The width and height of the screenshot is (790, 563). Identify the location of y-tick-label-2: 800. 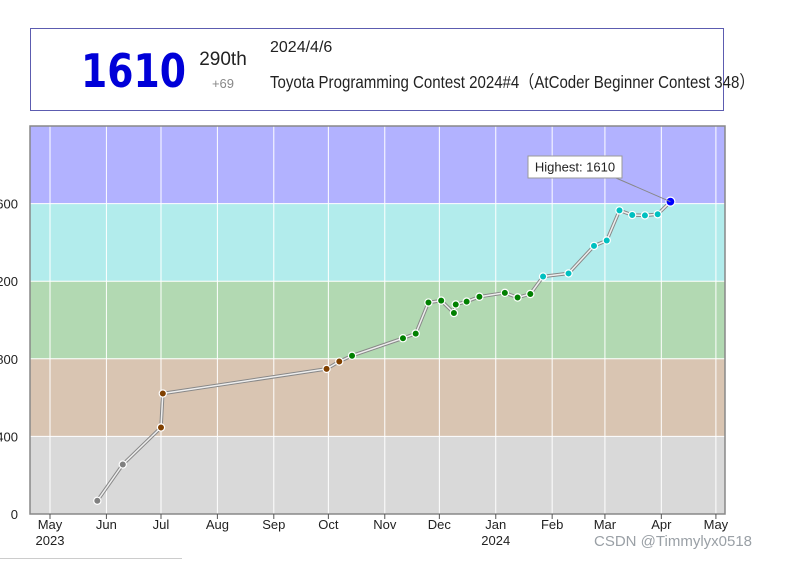
(9, 359).